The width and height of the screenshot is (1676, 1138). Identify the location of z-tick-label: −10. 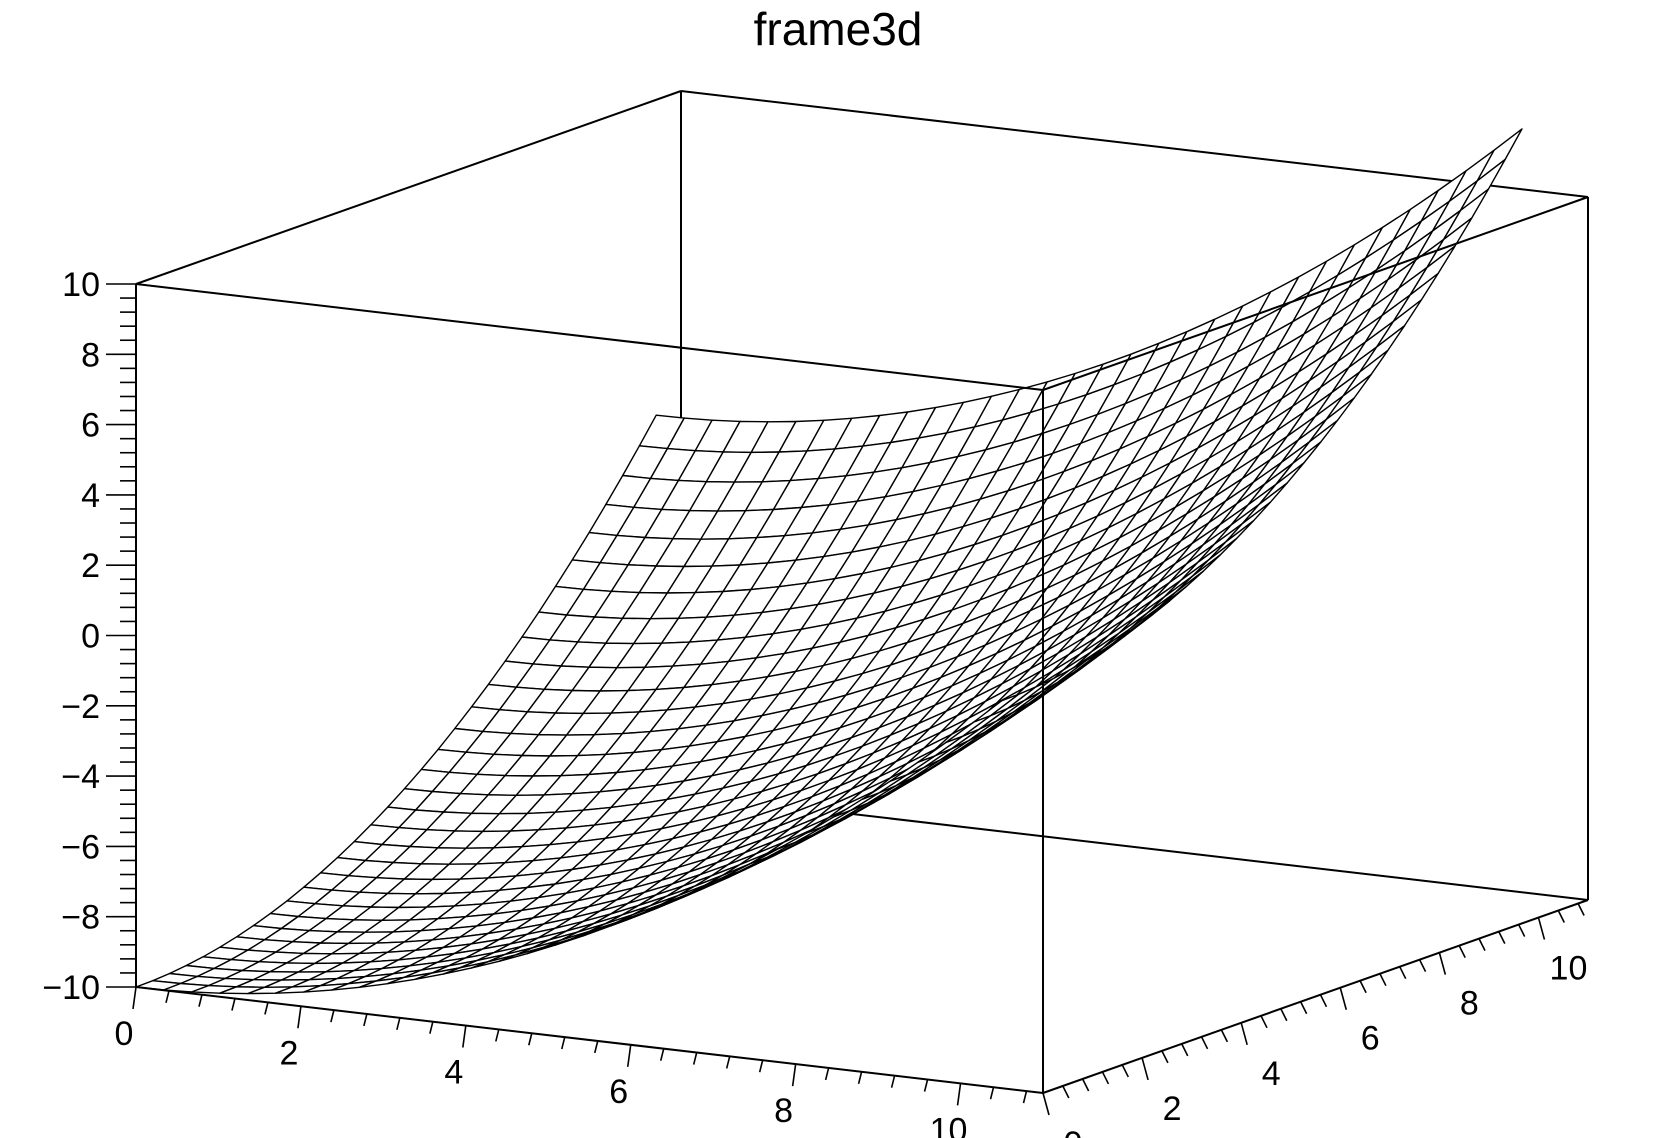
(71, 988).